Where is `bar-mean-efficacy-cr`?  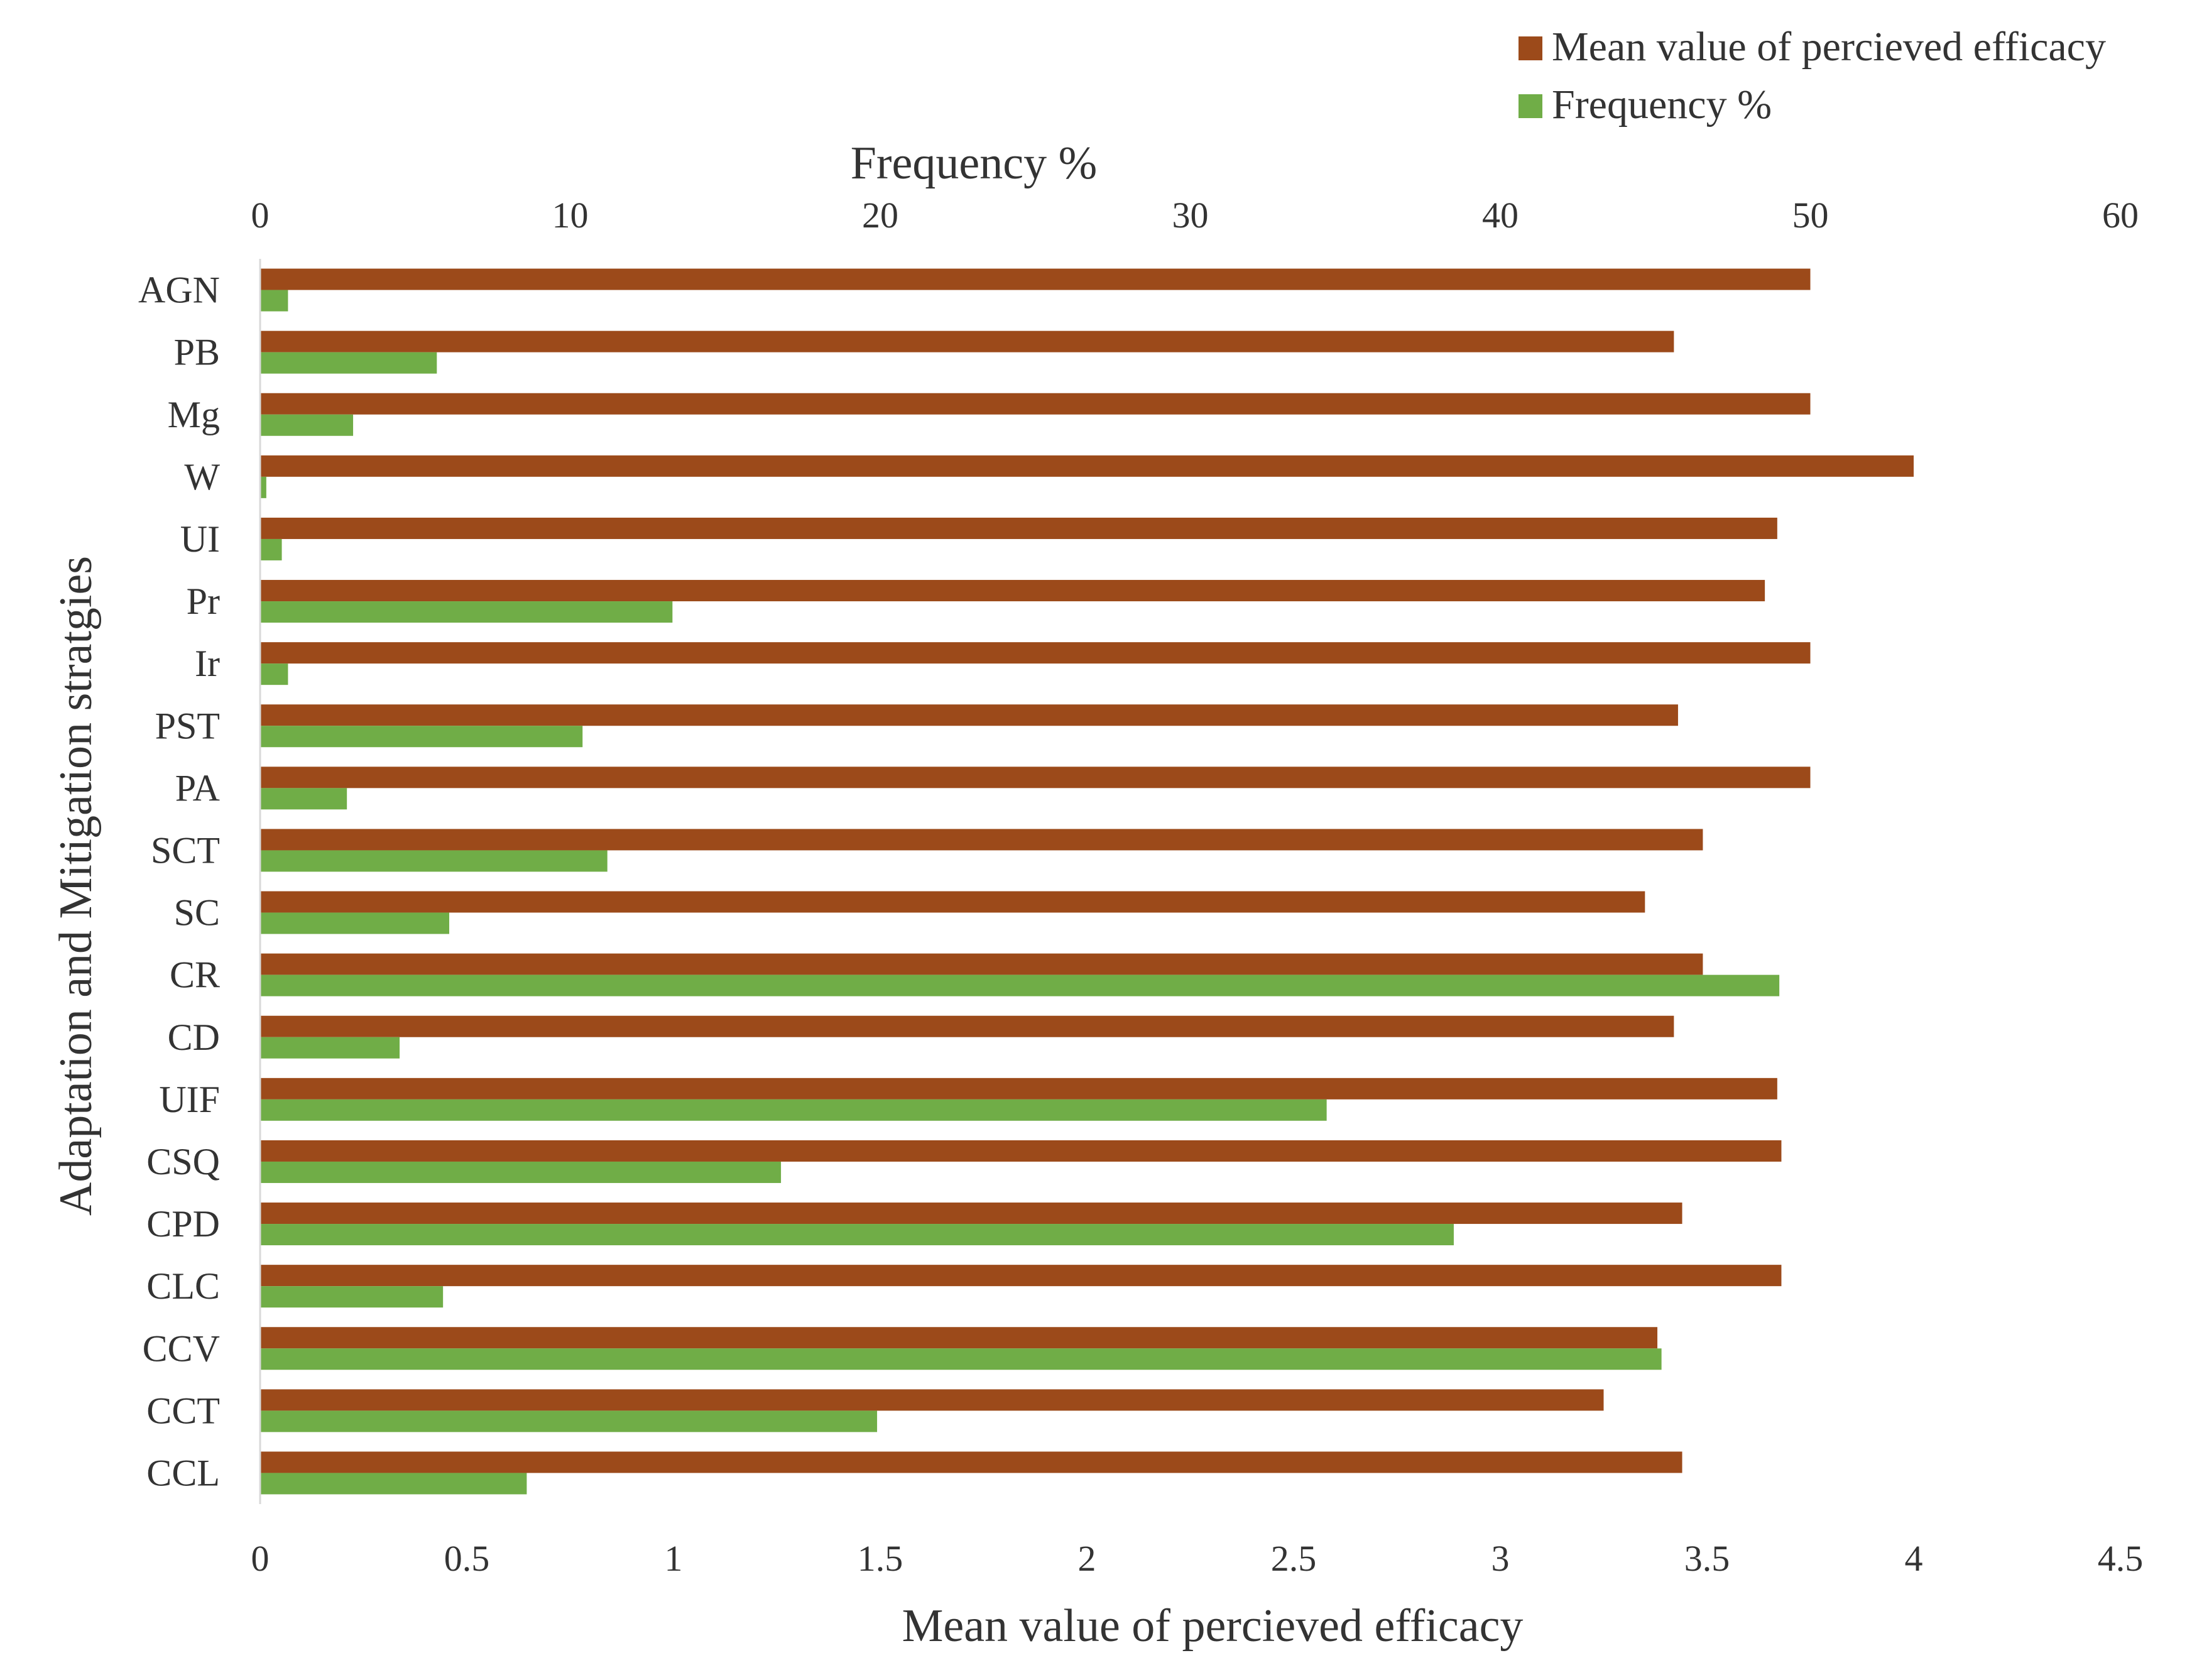
bar-mean-efficacy-cr is located at coordinates (981, 964).